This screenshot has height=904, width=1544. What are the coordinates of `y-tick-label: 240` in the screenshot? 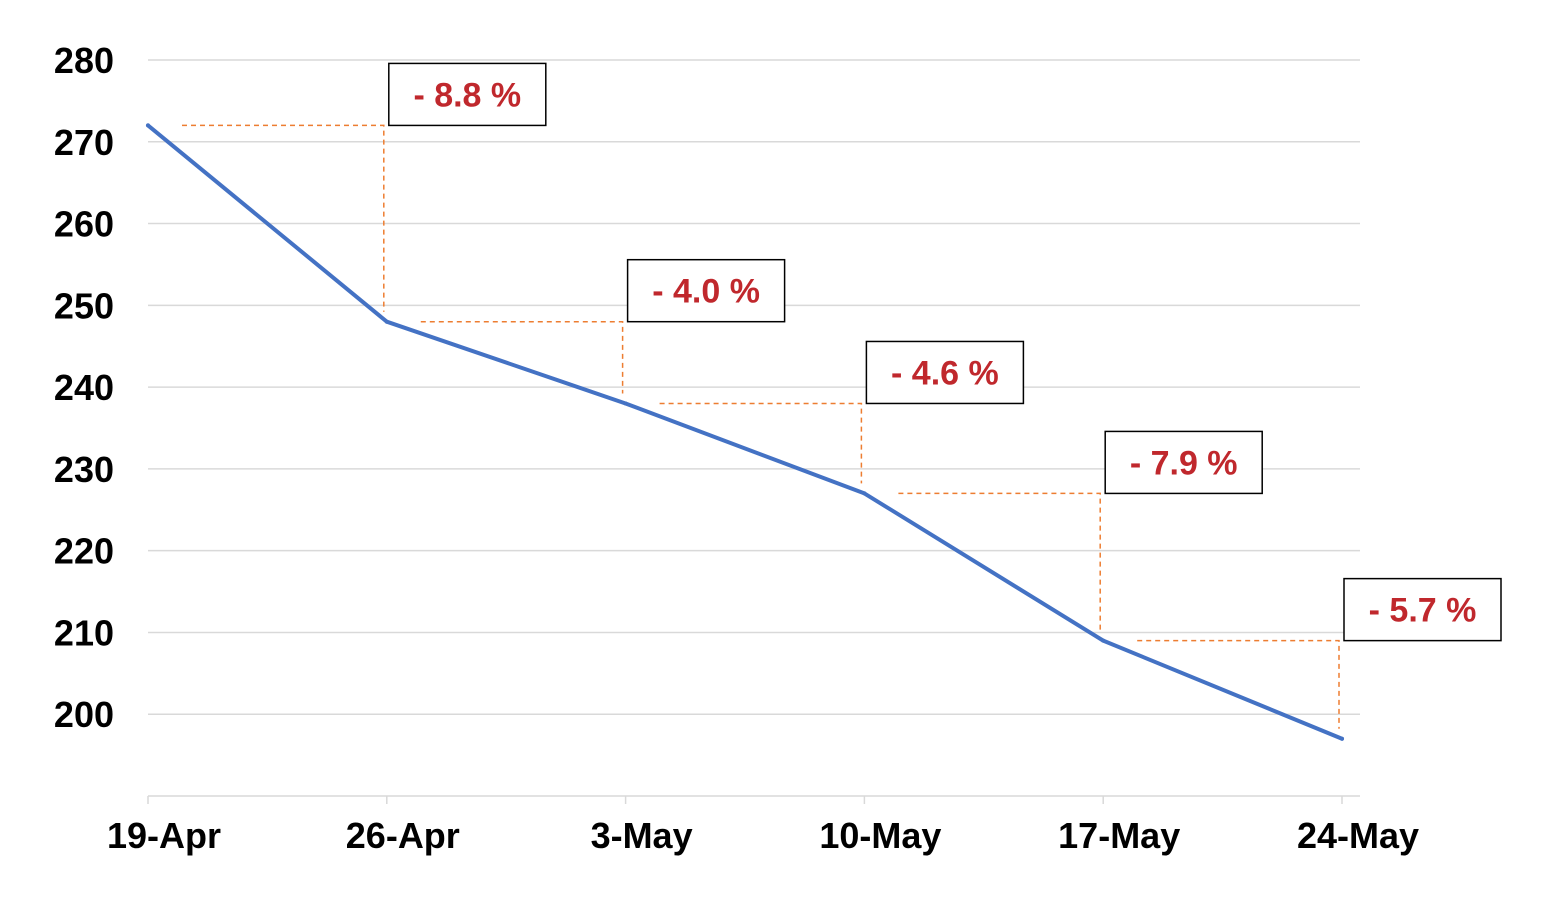 It's located at (84, 387).